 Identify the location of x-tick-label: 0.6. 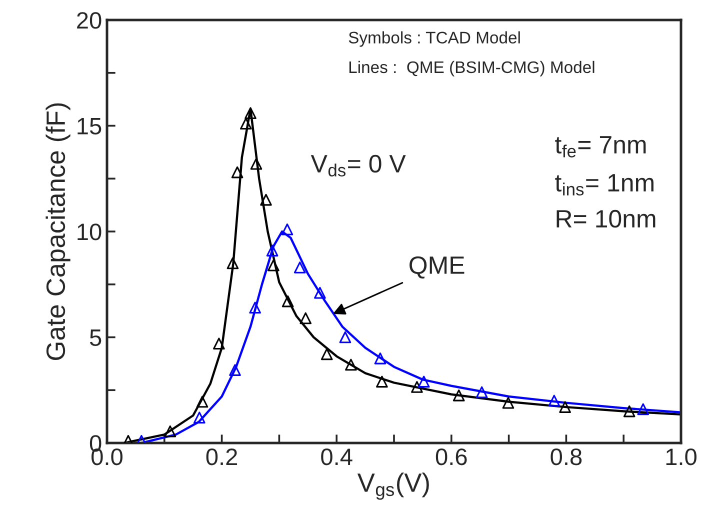
(451, 457).